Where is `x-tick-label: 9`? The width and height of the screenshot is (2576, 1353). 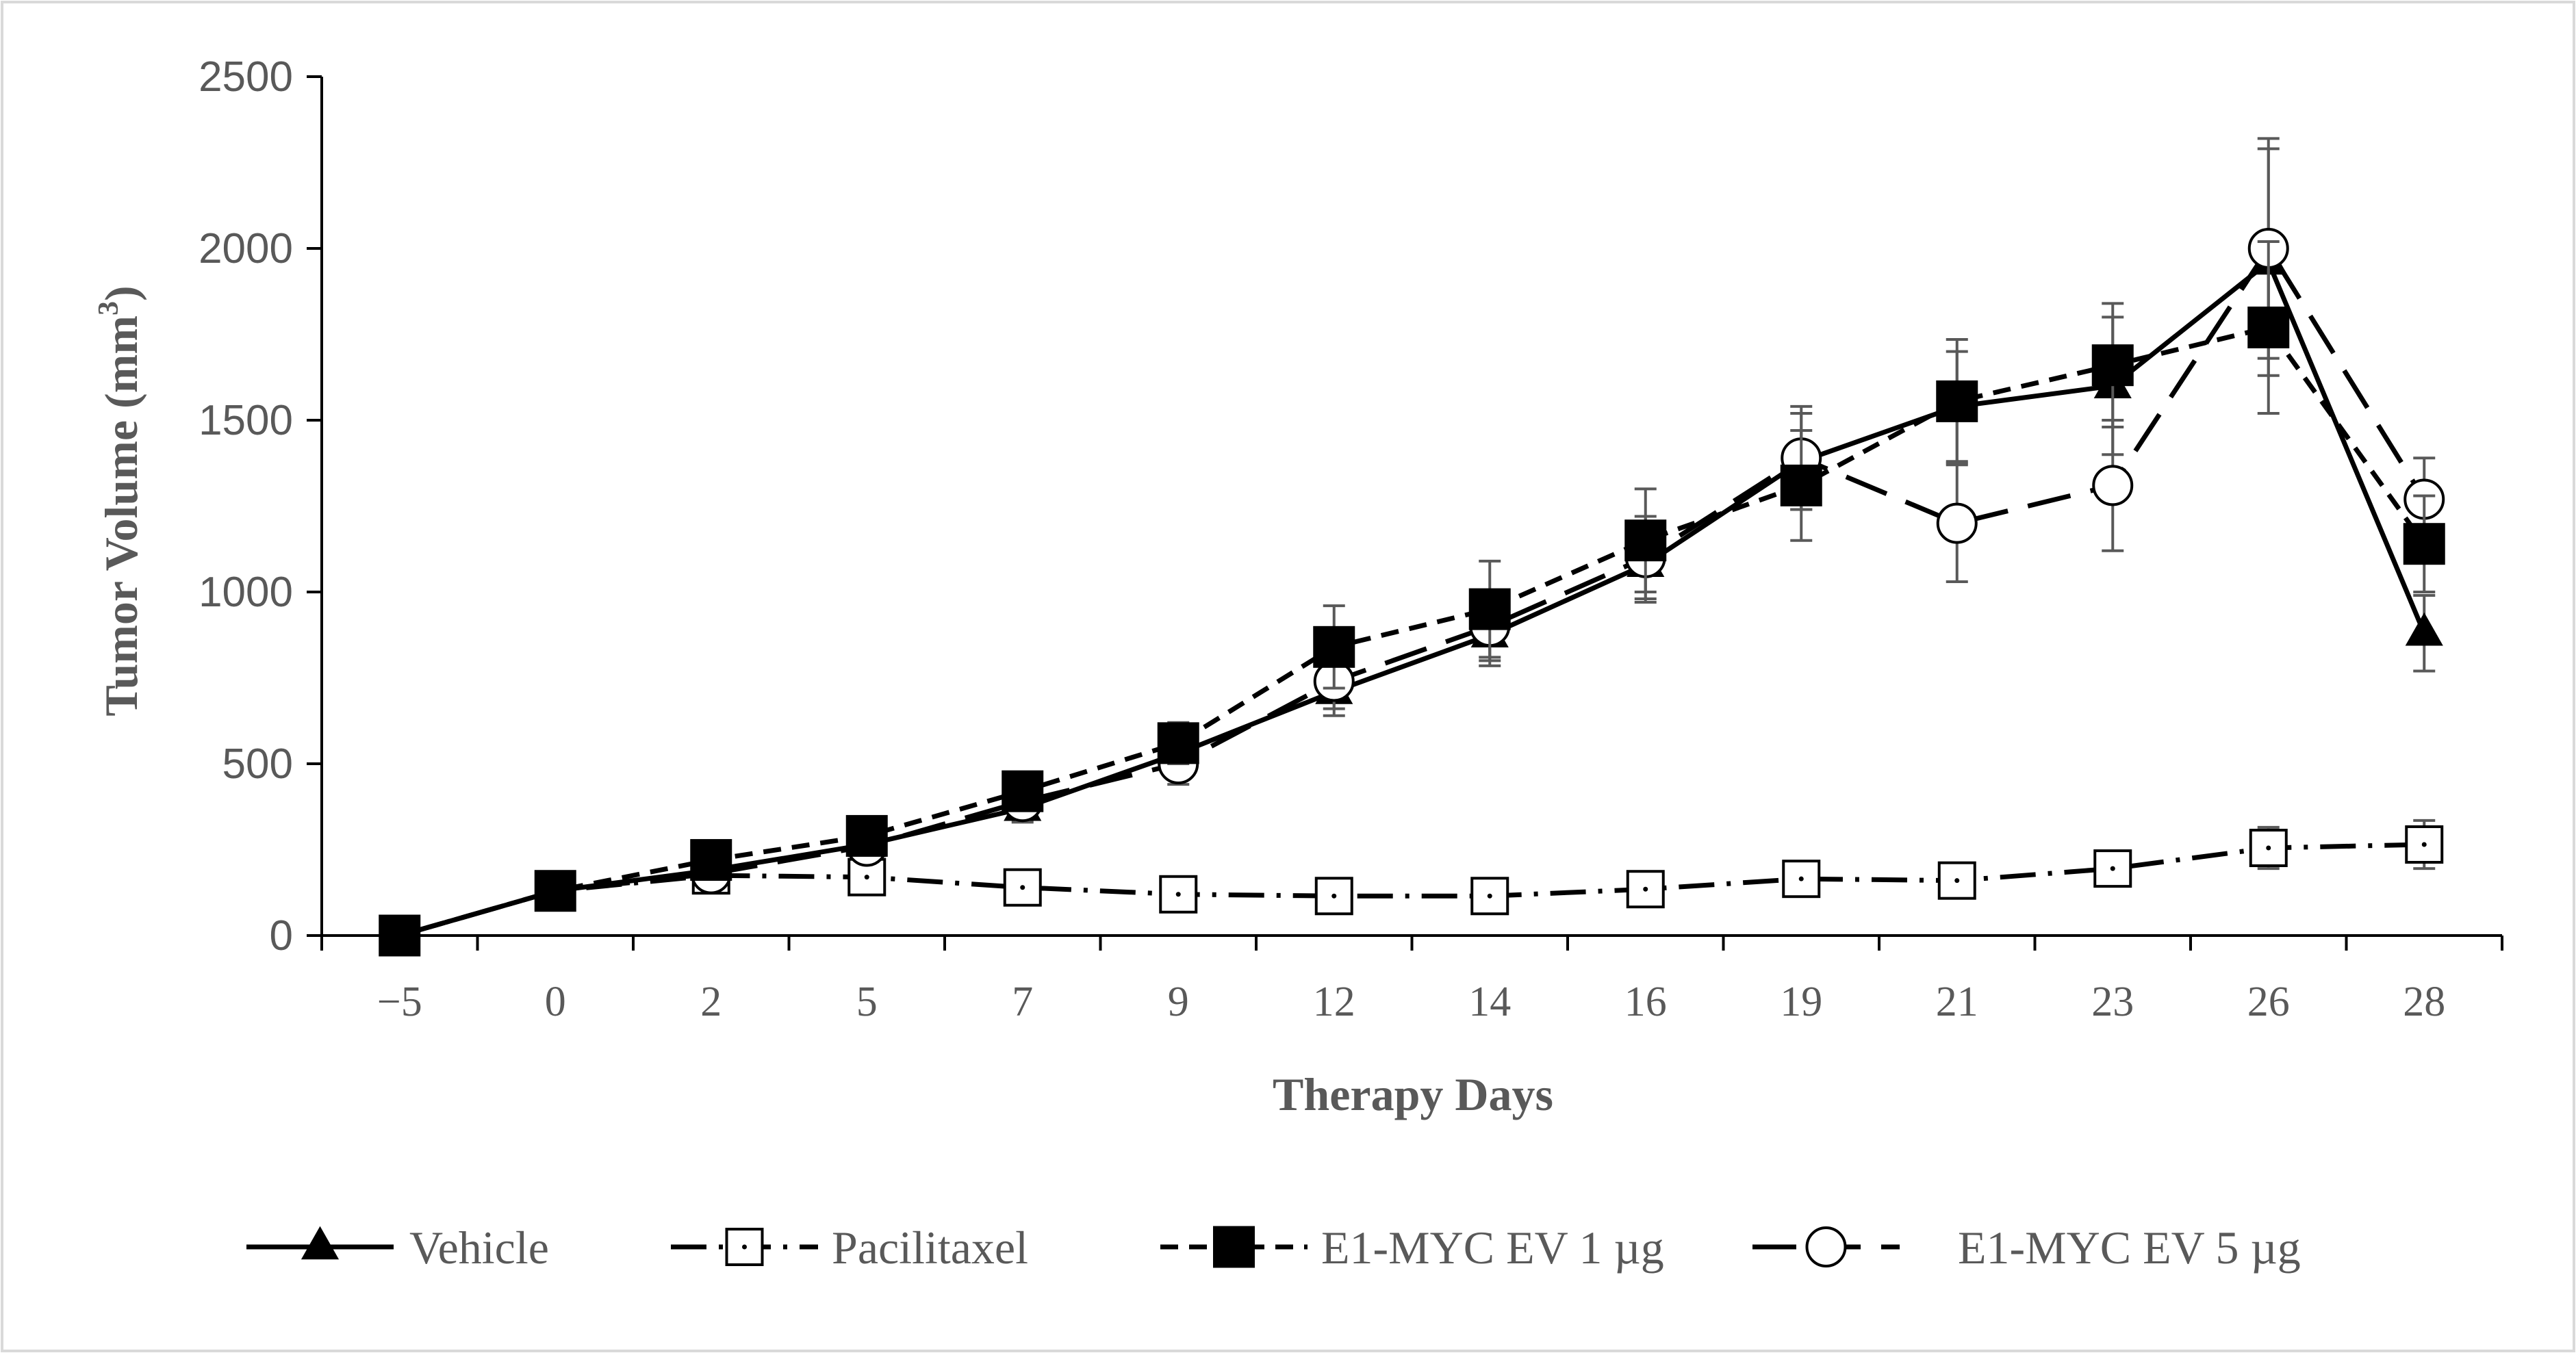
x-tick-label: 9 is located at coordinates (1178, 1002).